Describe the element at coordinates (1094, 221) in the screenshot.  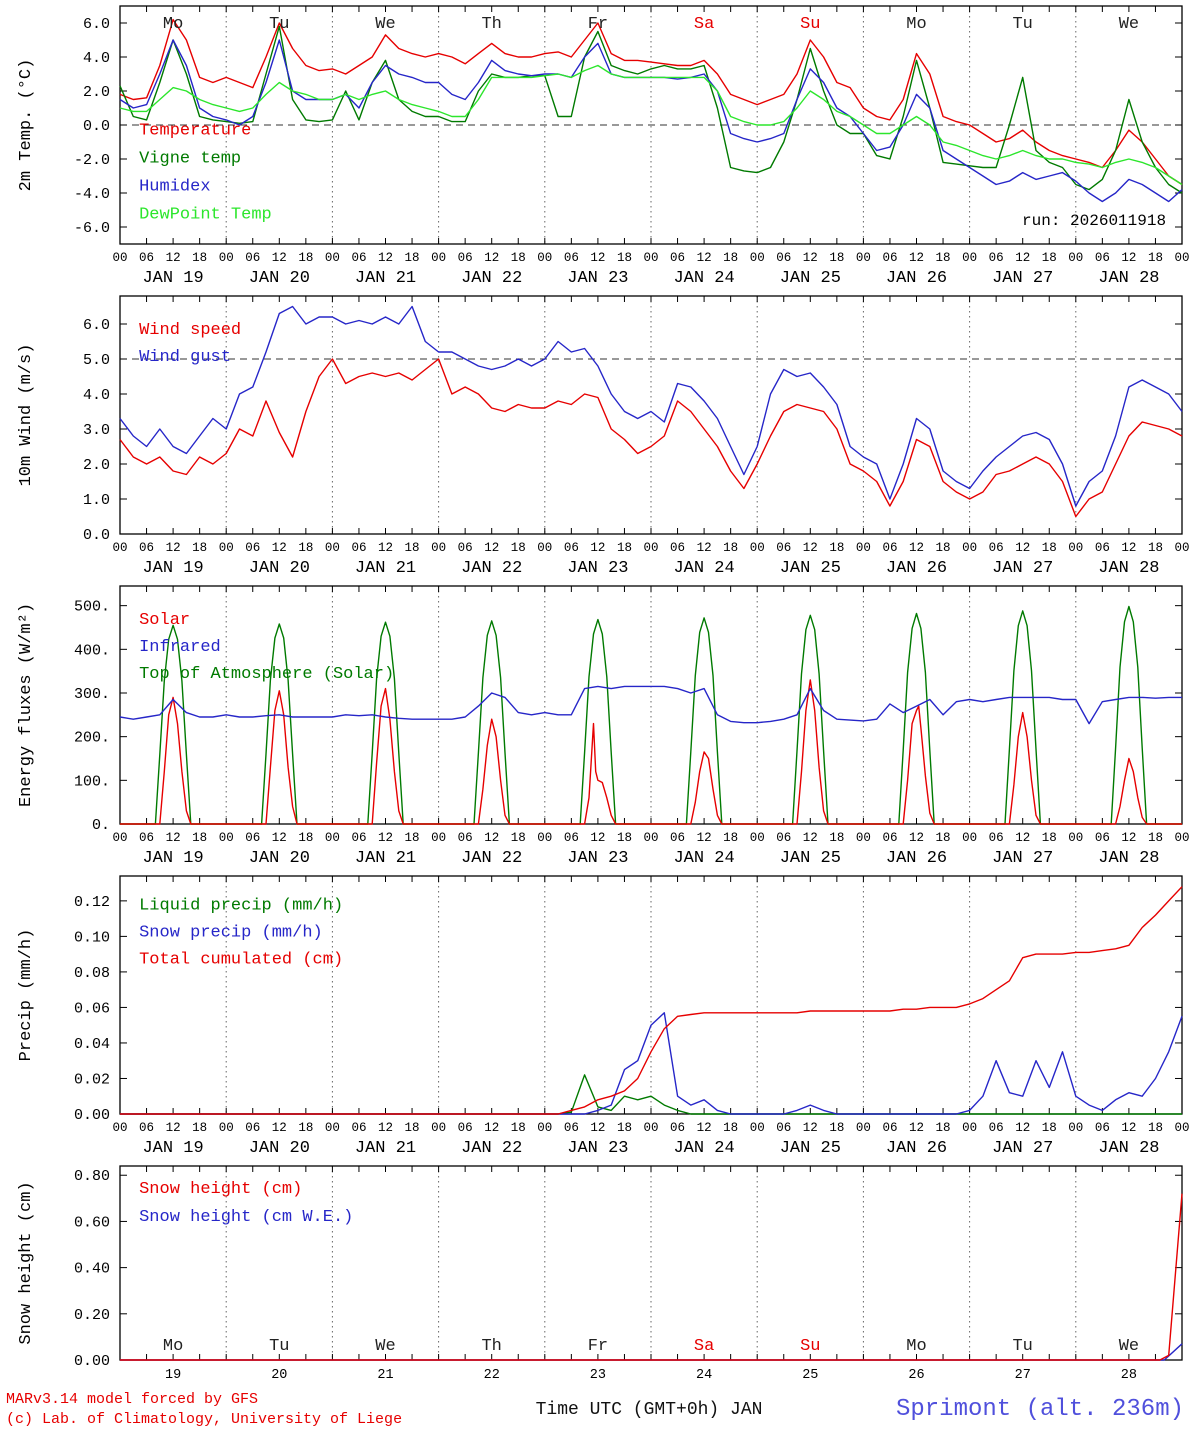
I see `svg-text: run: 2026011918` at that location.